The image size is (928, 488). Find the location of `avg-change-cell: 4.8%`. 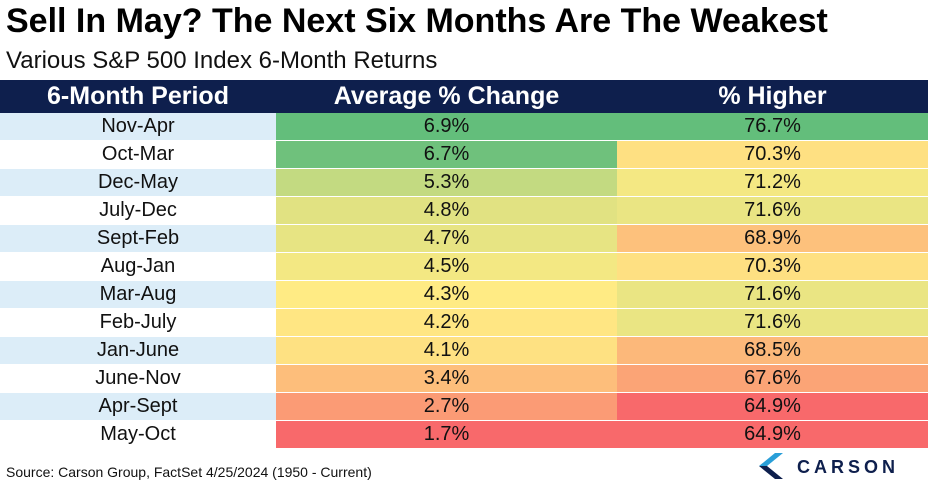

avg-change-cell: 4.8% is located at coordinates (446, 210).